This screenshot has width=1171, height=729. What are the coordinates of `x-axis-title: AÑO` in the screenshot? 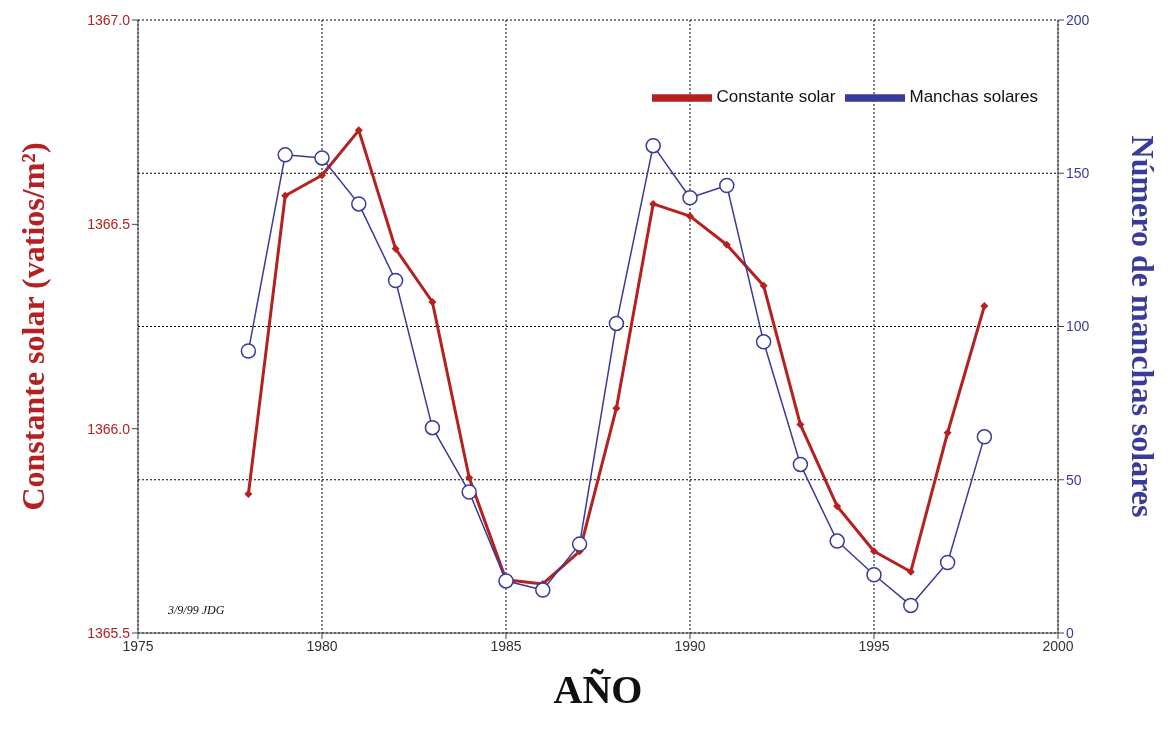 It's located at (598, 689).